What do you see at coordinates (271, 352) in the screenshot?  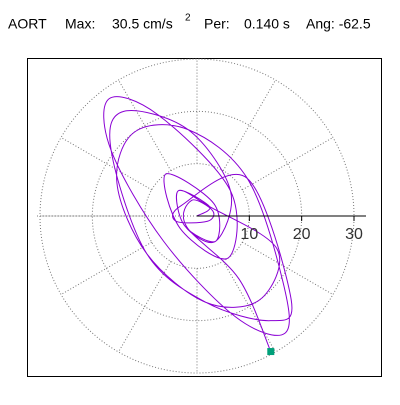 I see `end-marker` at bounding box center [271, 352].